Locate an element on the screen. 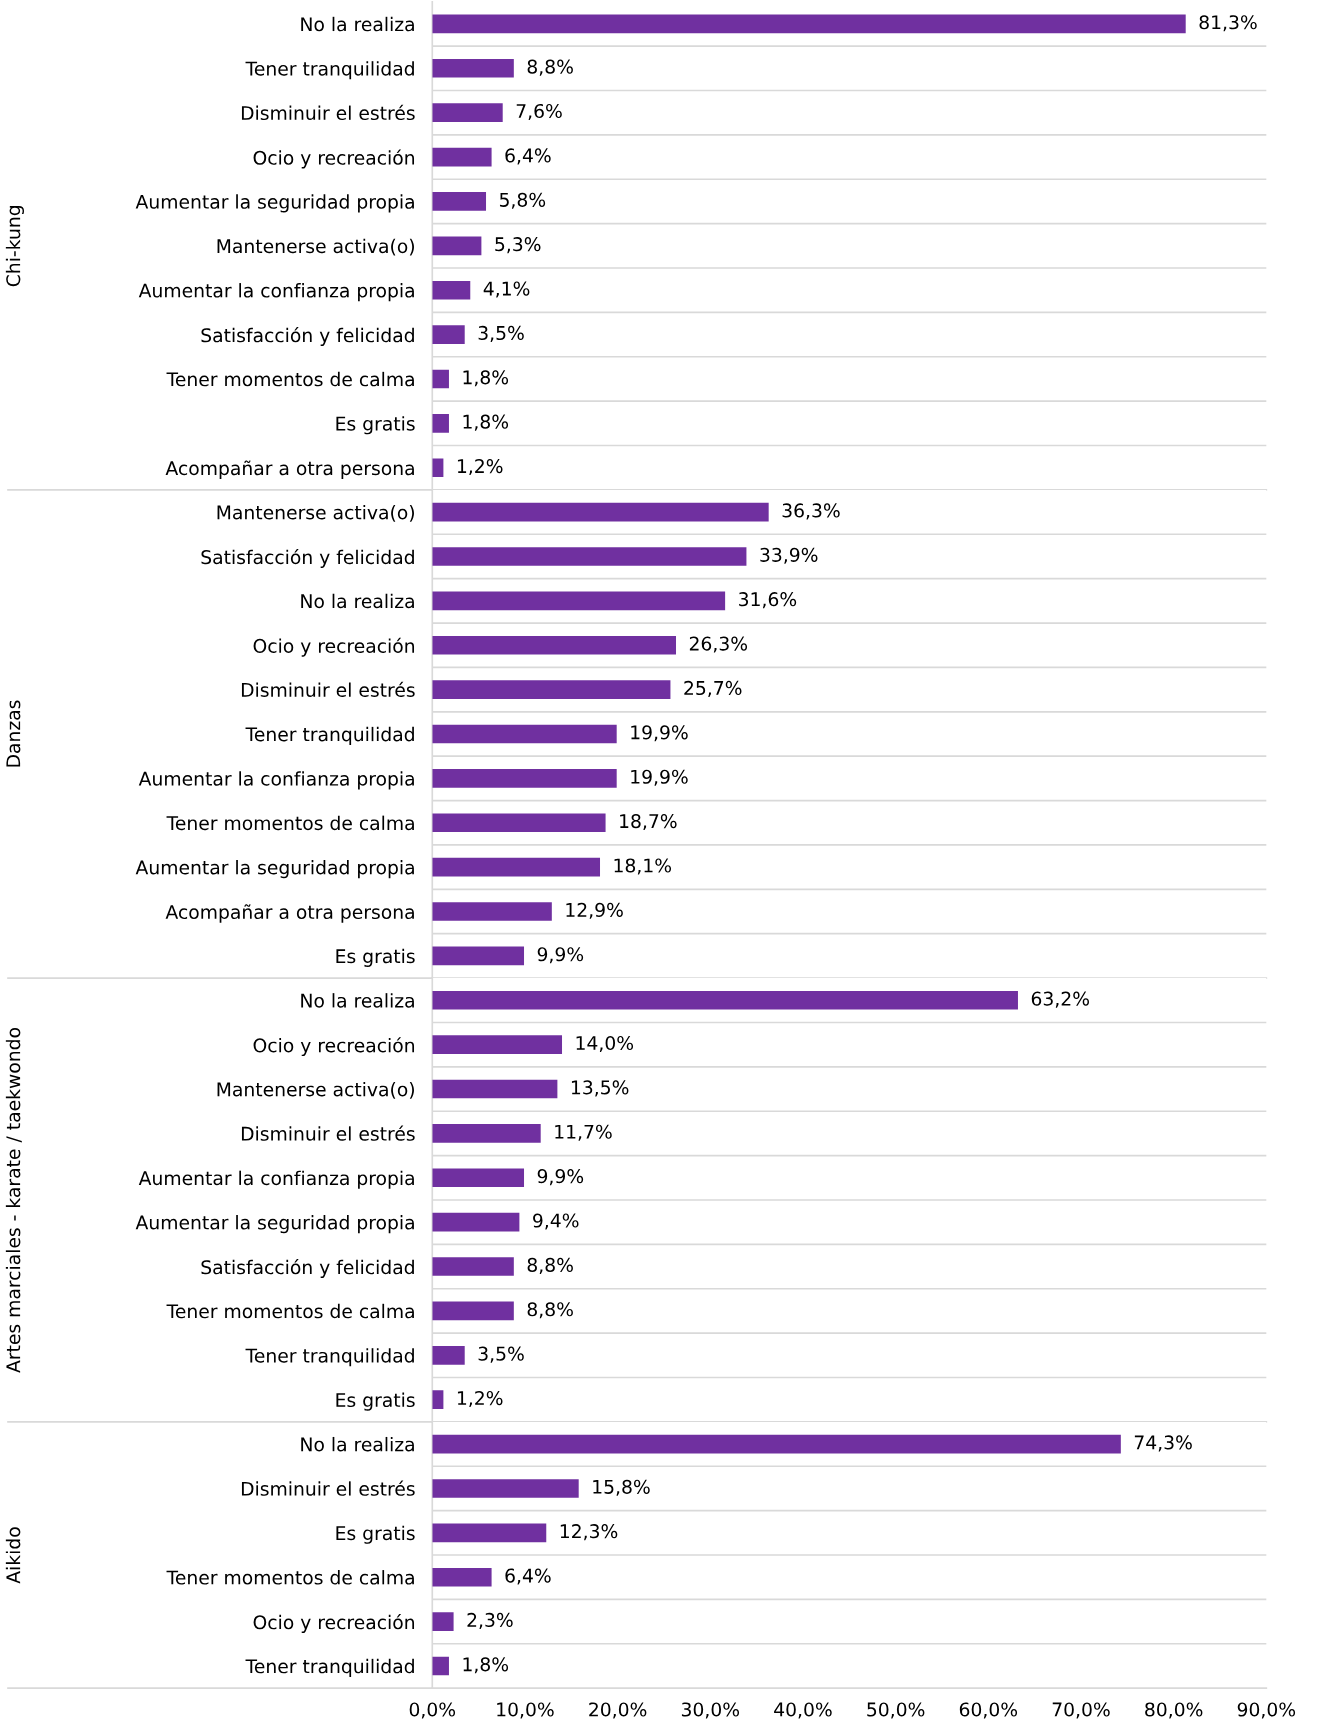  data-label: 33,9% is located at coordinates (789, 555).